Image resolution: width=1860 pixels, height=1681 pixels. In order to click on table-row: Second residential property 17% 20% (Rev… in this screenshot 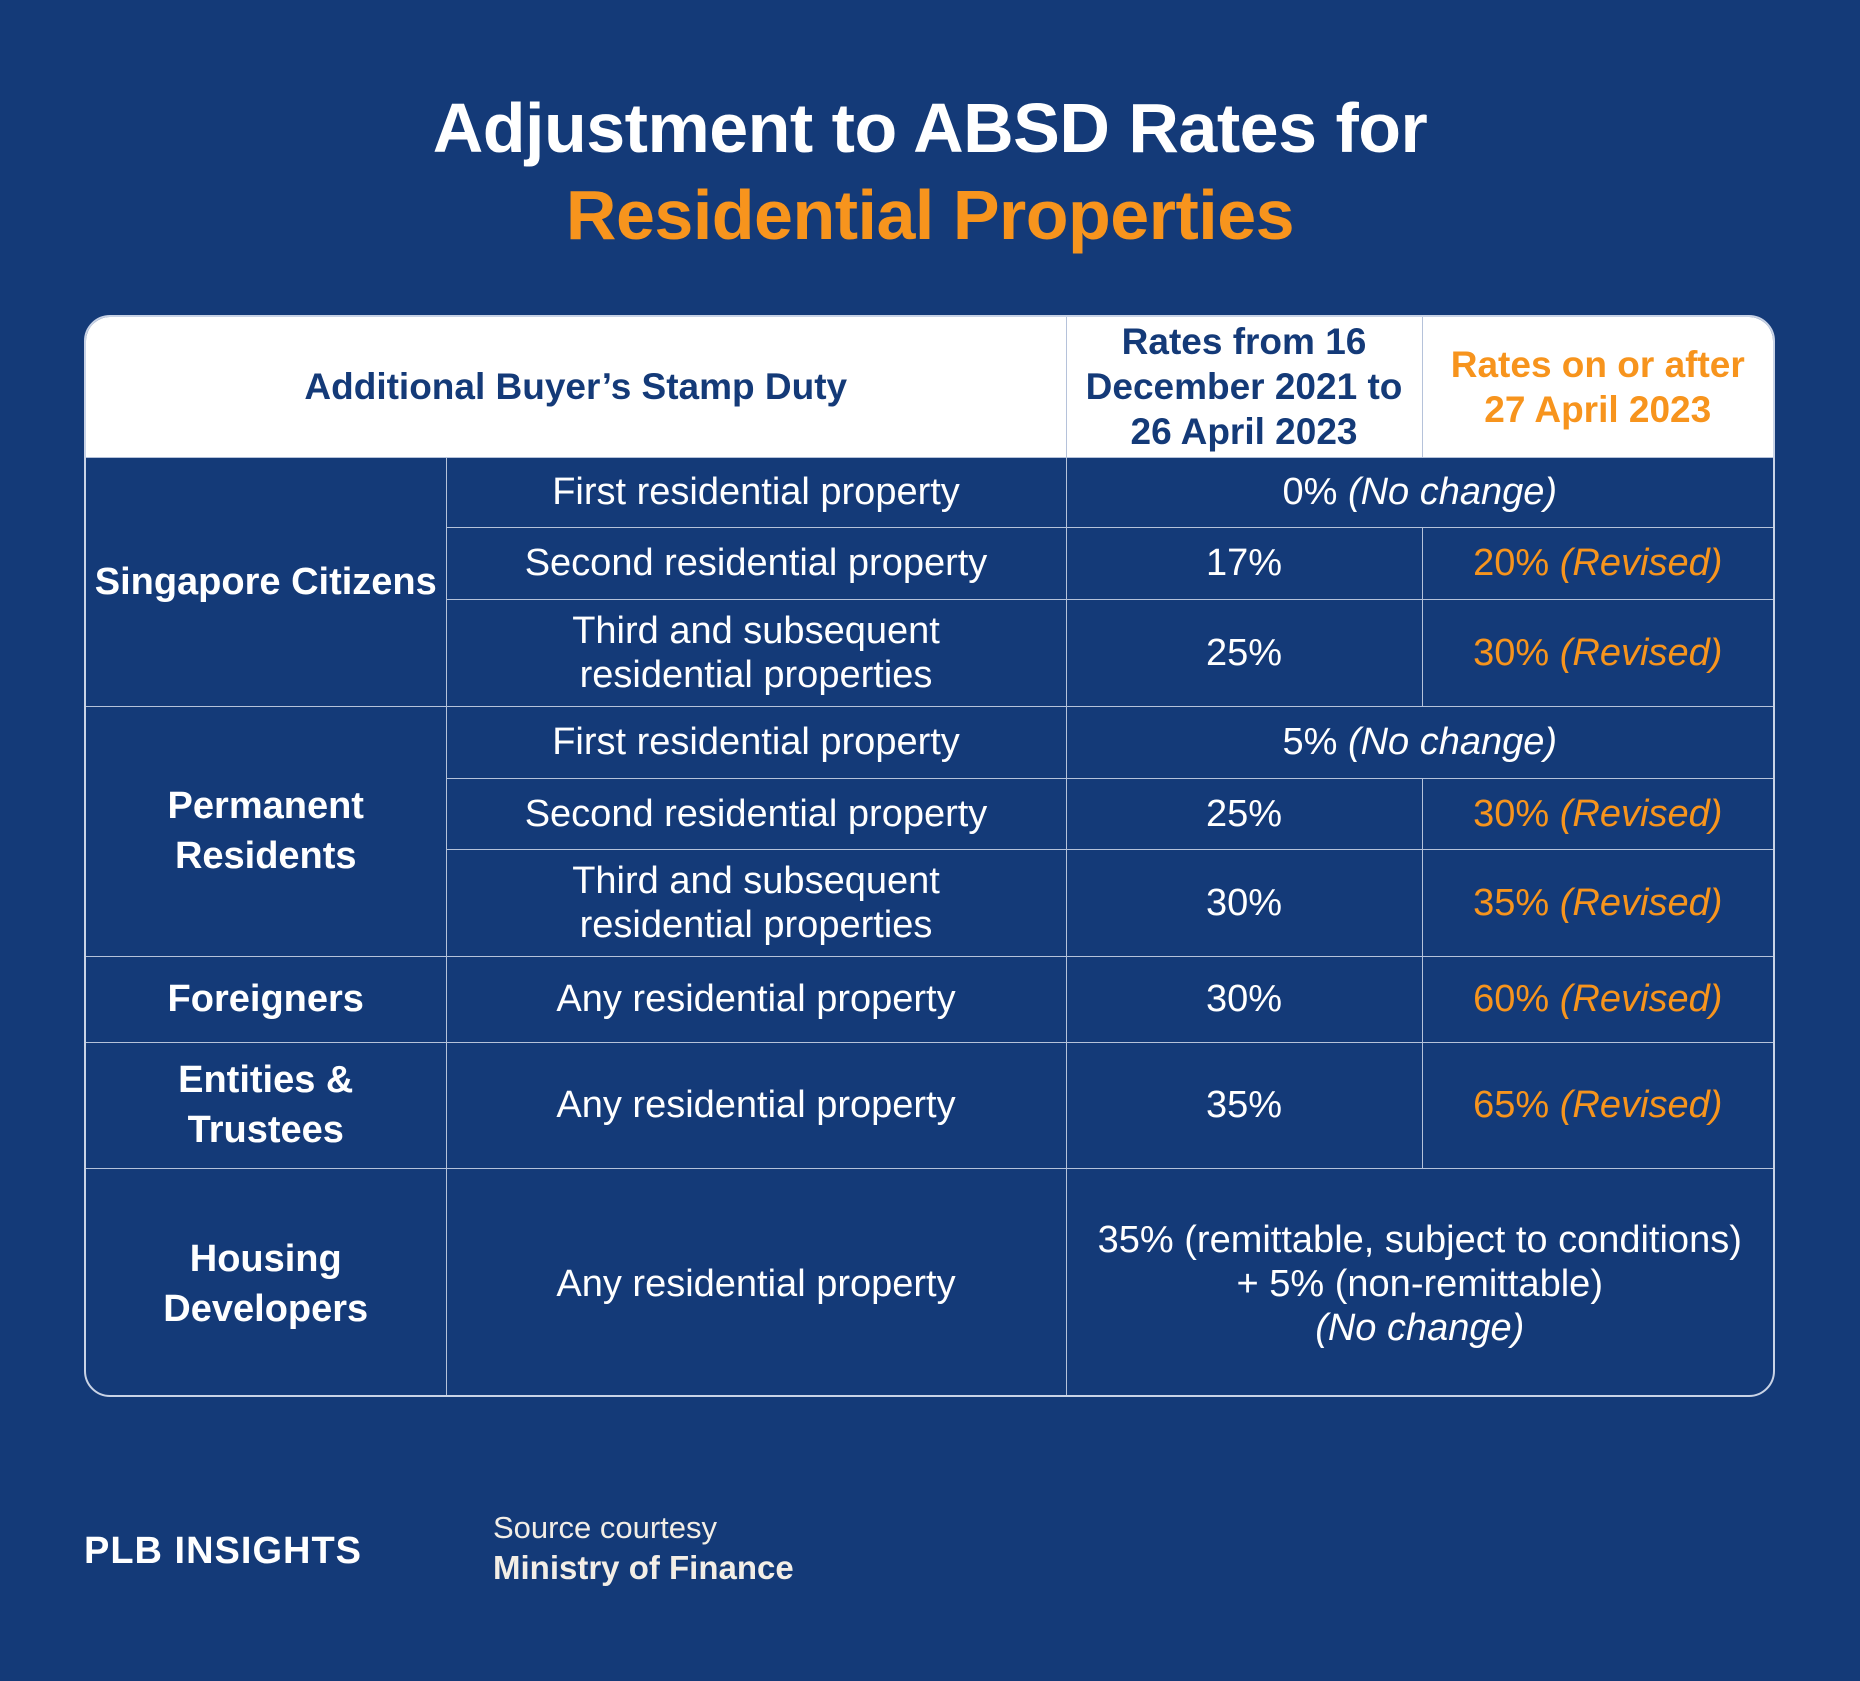, I will do `click(929, 563)`.